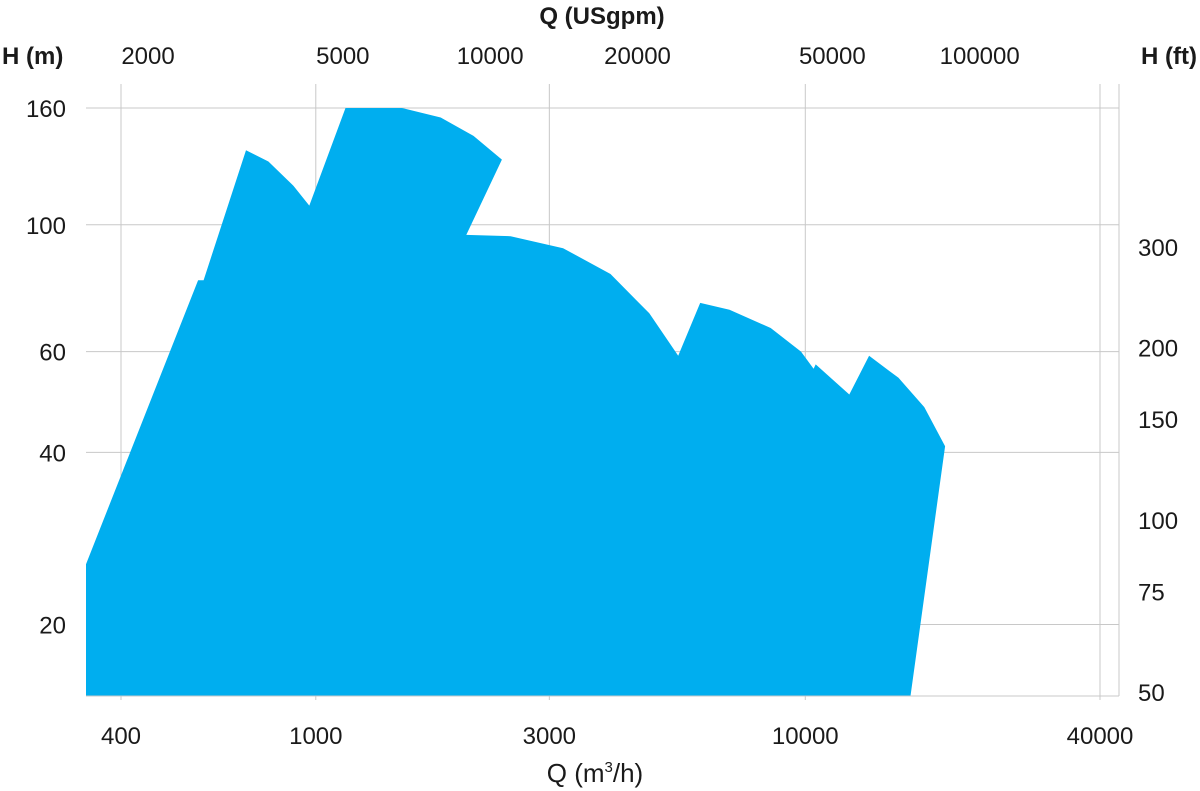 The height and width of the screenshot is (791, 1200). I want to click on top-tick-label: 50000, so click(832, 56).